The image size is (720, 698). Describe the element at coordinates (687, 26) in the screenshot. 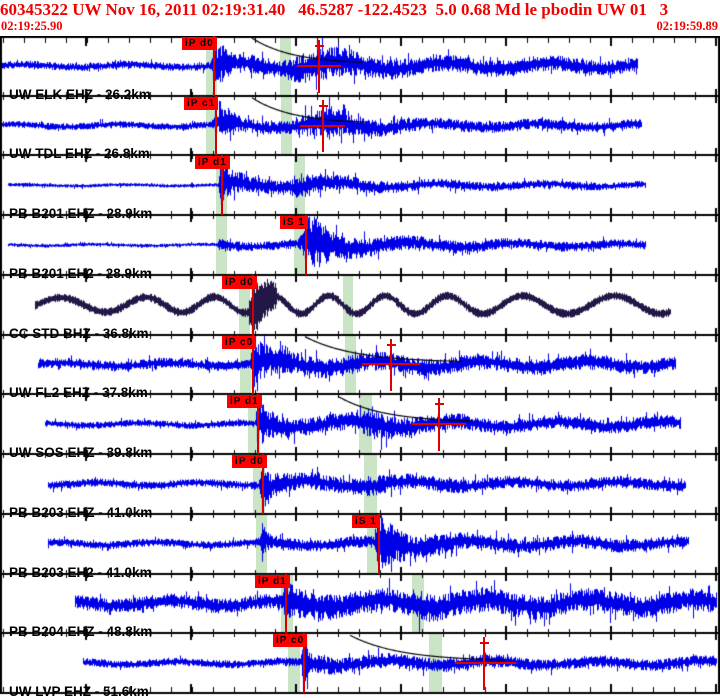

I see `window-end-time: 02:19:59.89` at that location.